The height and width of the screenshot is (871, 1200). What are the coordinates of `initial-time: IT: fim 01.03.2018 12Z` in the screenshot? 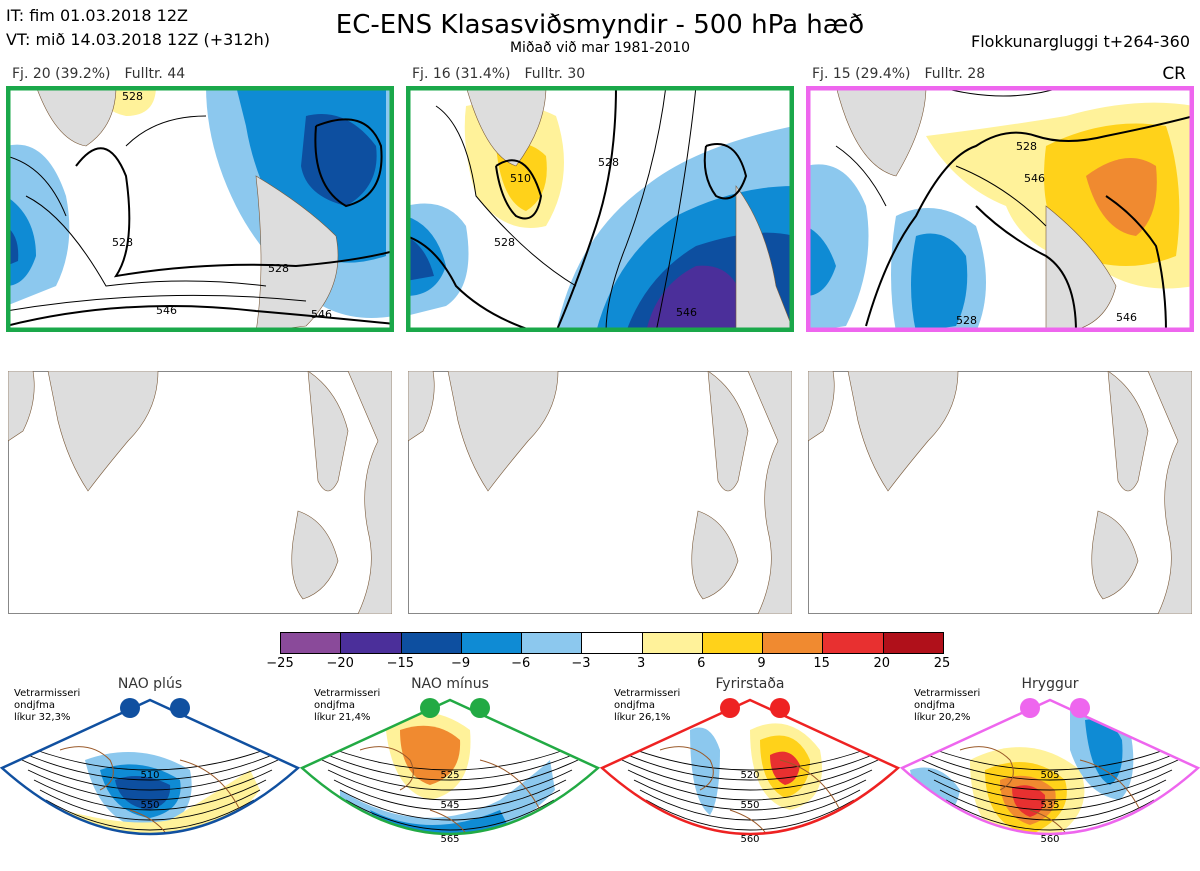 It's located at (97, 15).